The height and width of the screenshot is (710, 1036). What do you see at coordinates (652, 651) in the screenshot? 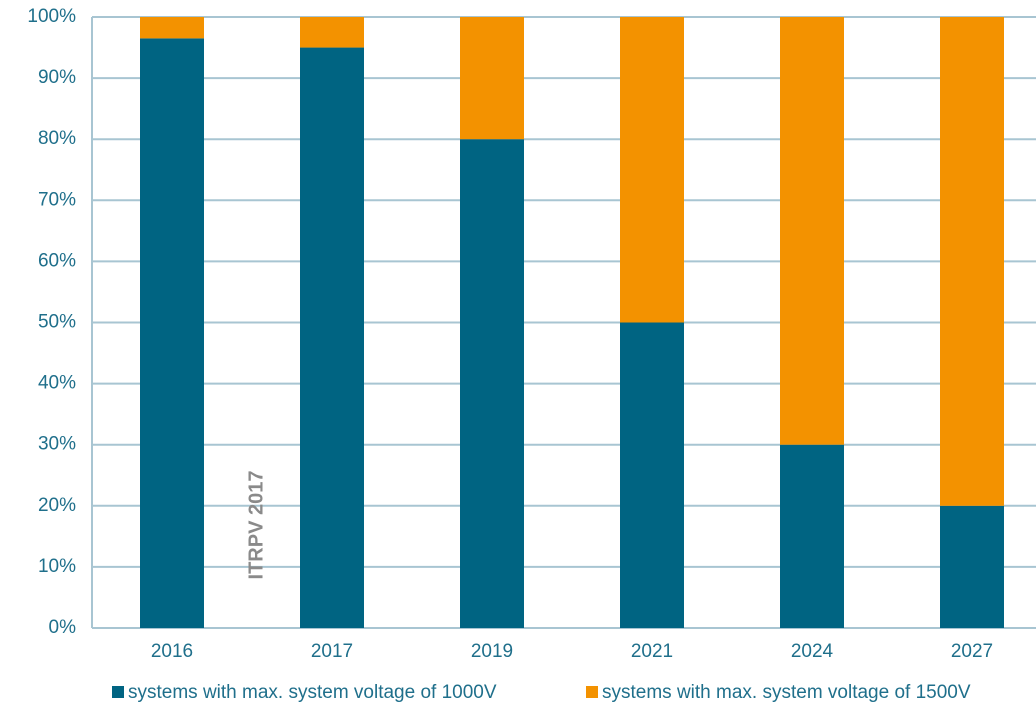
I see `x-tick-label: 2021` at bounding box center [652, 651].